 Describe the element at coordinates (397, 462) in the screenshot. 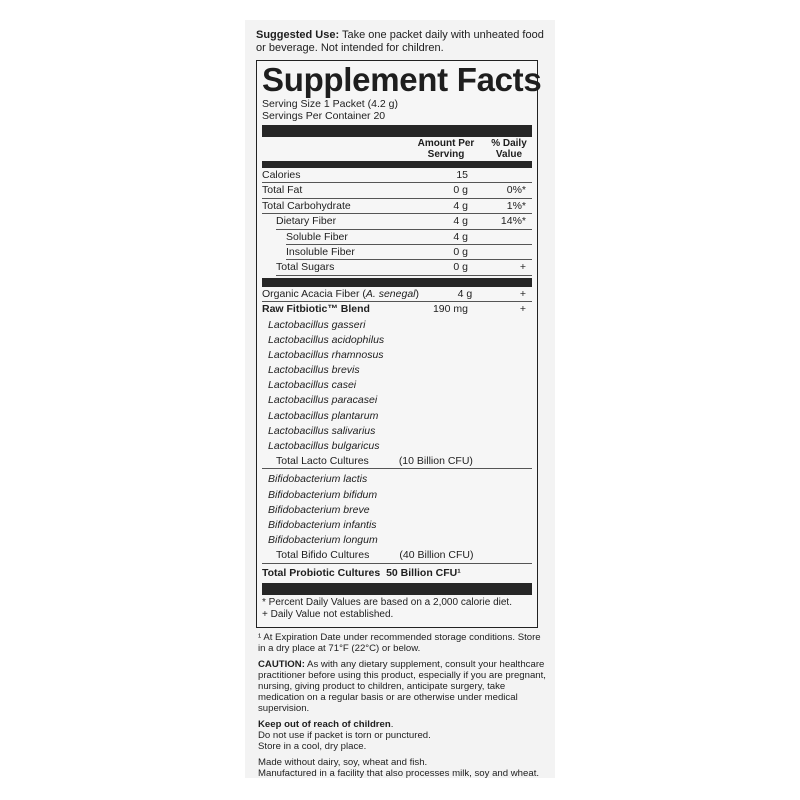

I see `lacto-total-row: Total Lacto Cultures (10 Billion CFU)` at that location.